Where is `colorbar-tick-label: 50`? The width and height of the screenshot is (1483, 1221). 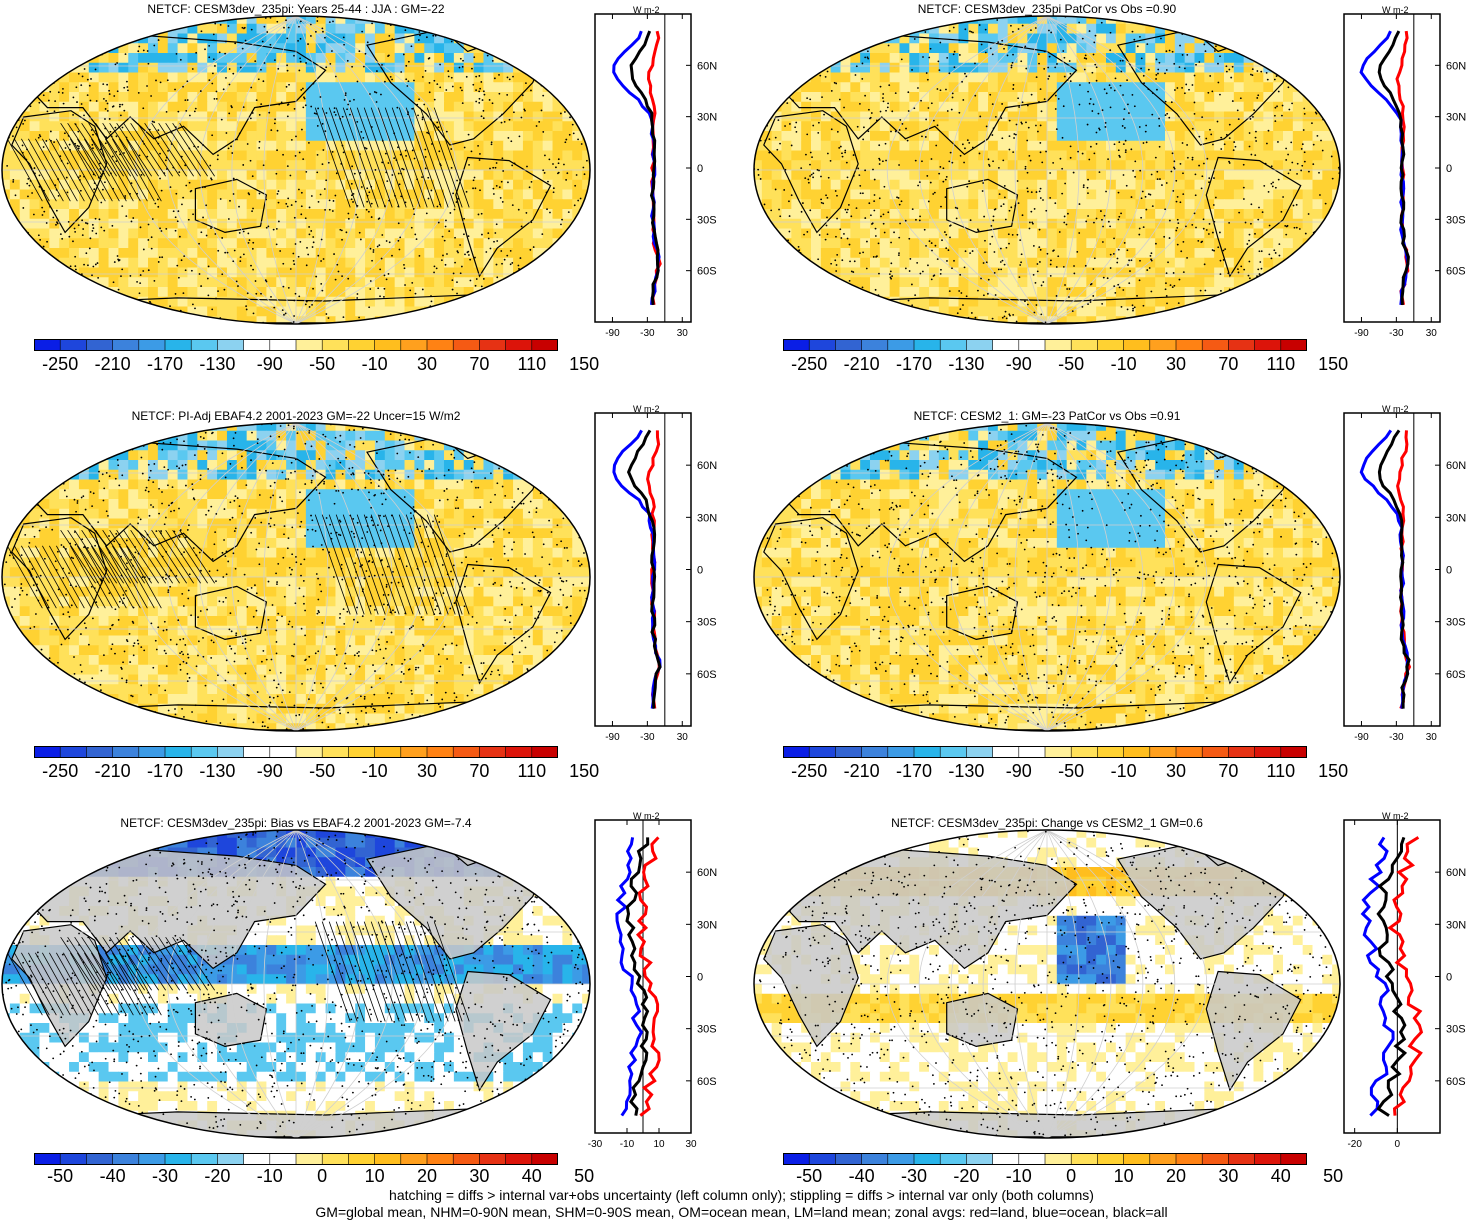
colorbar-tick-label: 50 is located at coordinates (1333, 1176).